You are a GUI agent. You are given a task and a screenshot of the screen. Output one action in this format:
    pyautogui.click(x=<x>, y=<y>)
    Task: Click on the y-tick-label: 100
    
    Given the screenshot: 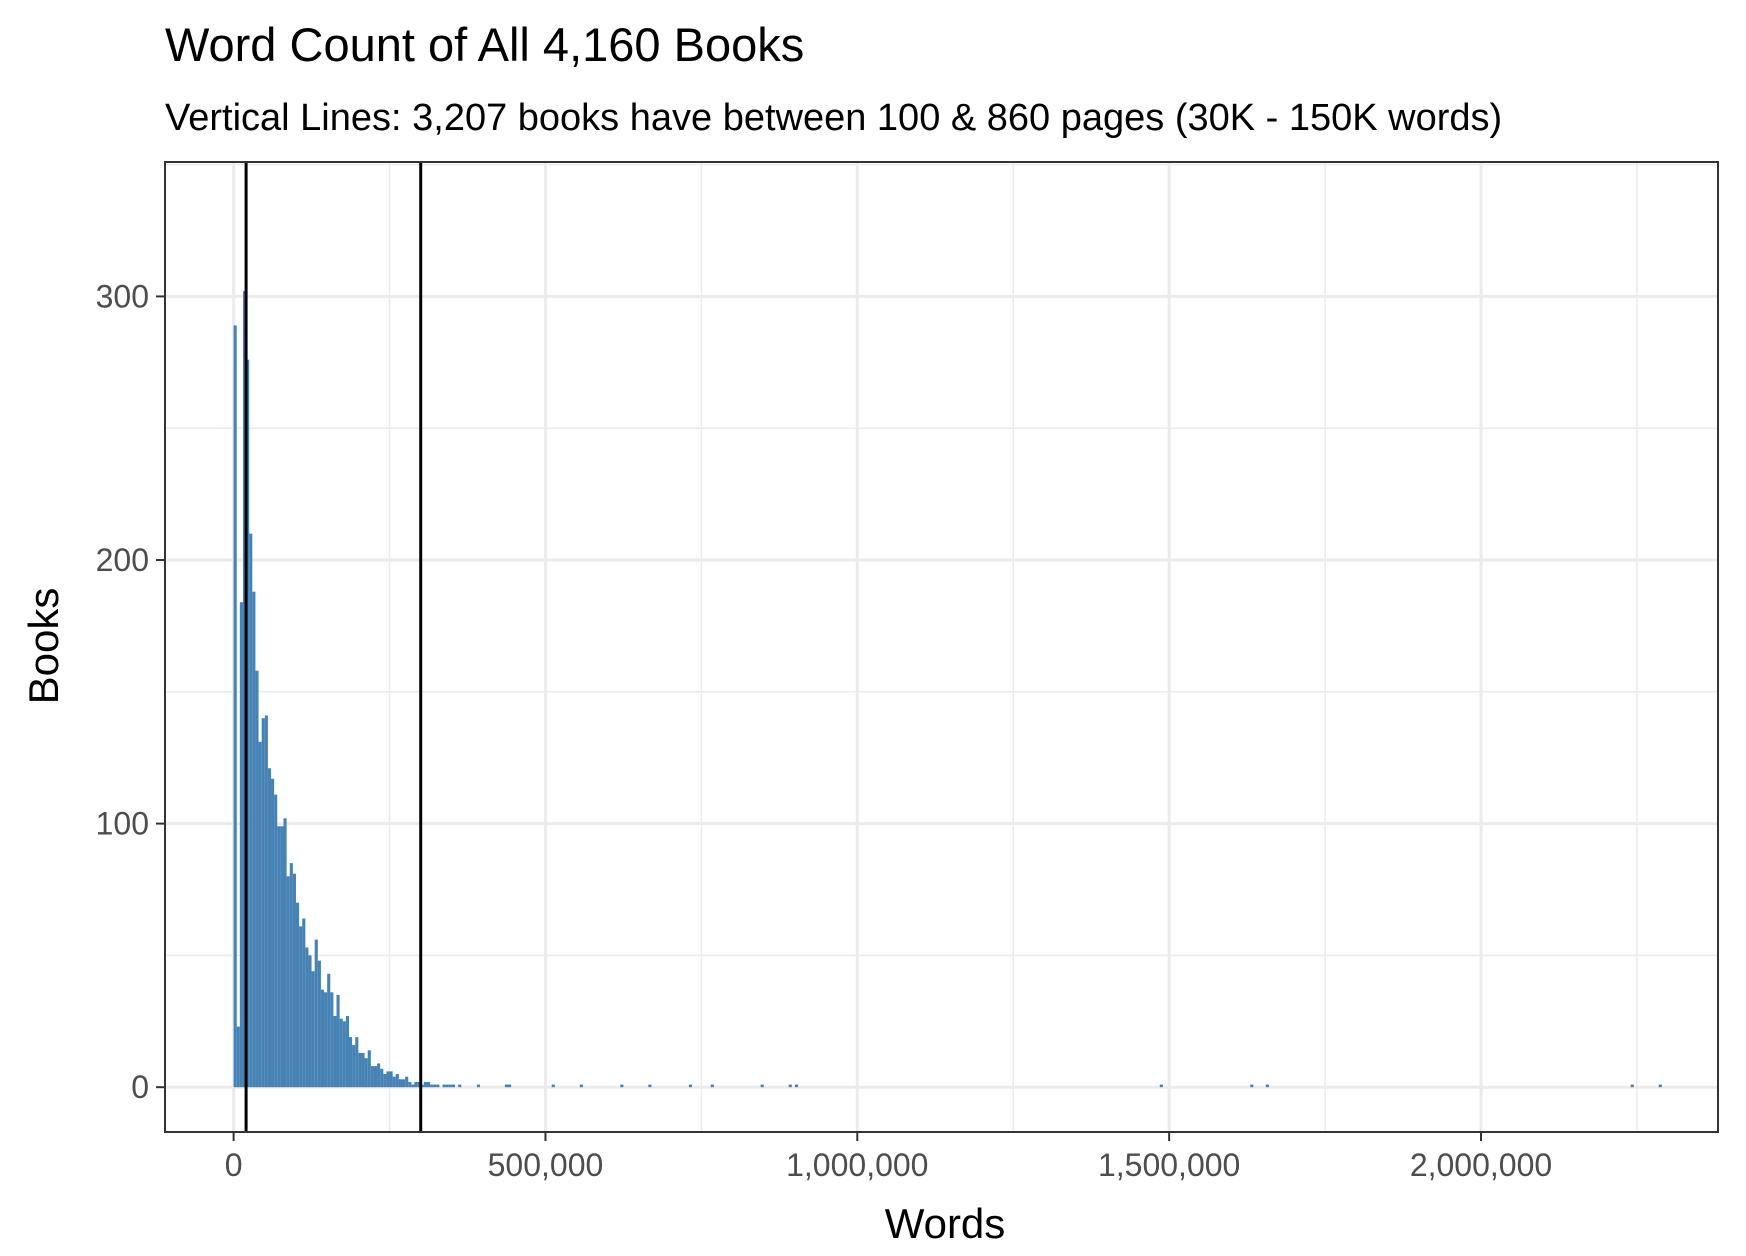 What is the action you would take?
    pyautogui.click(x=122, y=824)
    